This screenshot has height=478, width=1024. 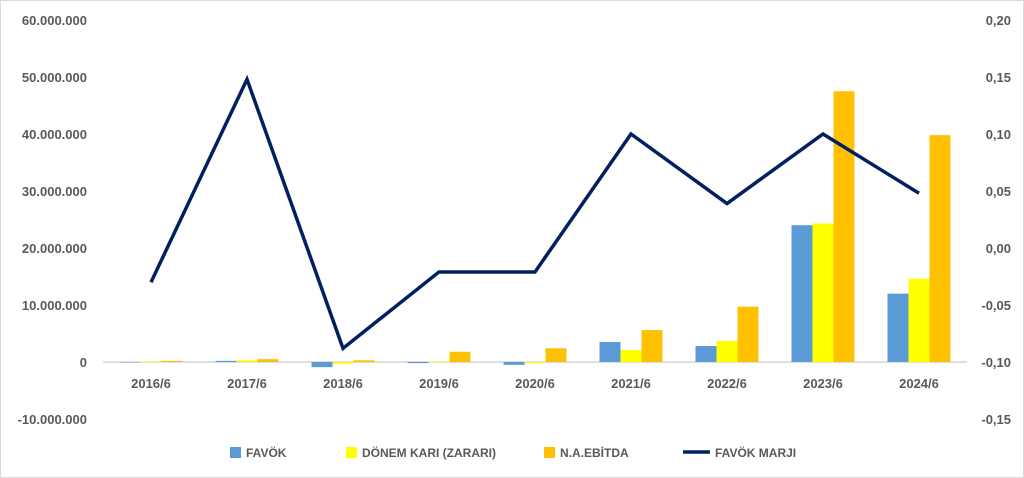 What do you see at coordinates (727, 383) in the screenshot?
I see `category-label: 2022/6` at bounding box center [727, 383].